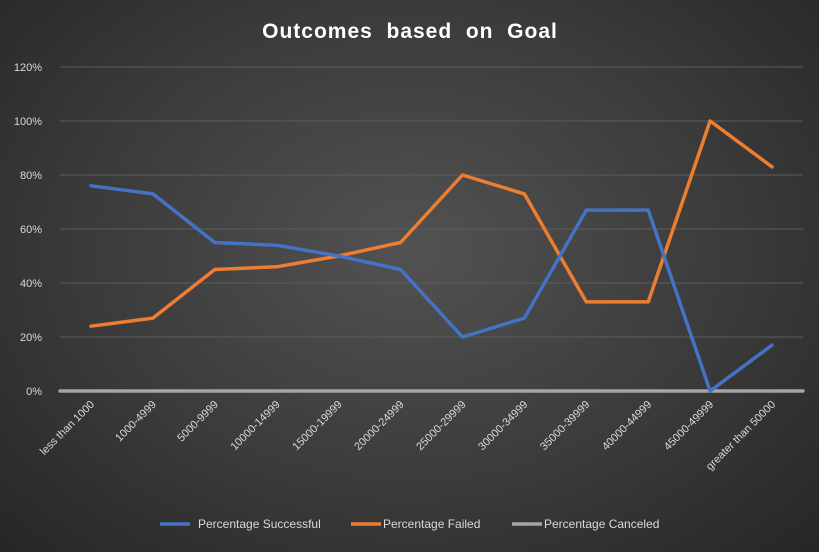 The width and height of the screenshot is (819, 552). Describe the element at coordinates (317, 426) in the screenshot. I see `x-tick-label: 15000-19999` at that location.